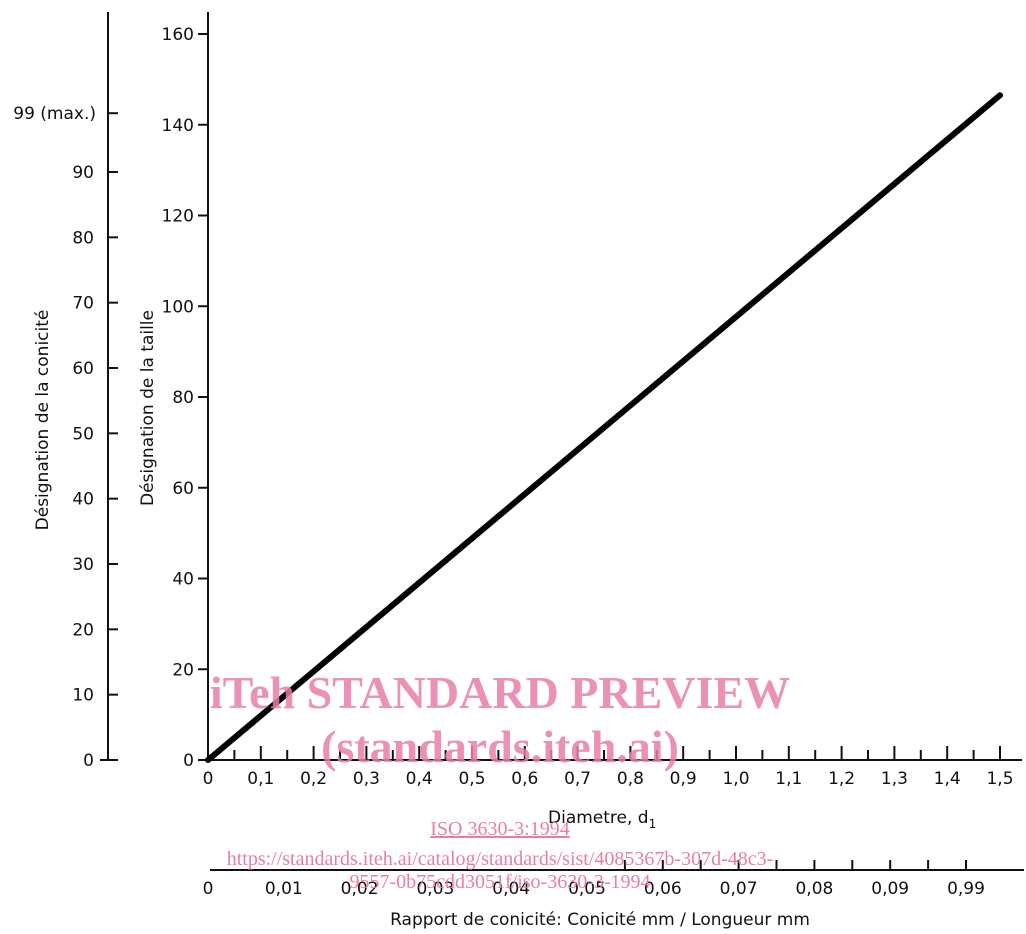 The width and height of the screenshot is (1026, 934). I want to click on secondary-x-tick-label: 0,01, so click(284, 889).